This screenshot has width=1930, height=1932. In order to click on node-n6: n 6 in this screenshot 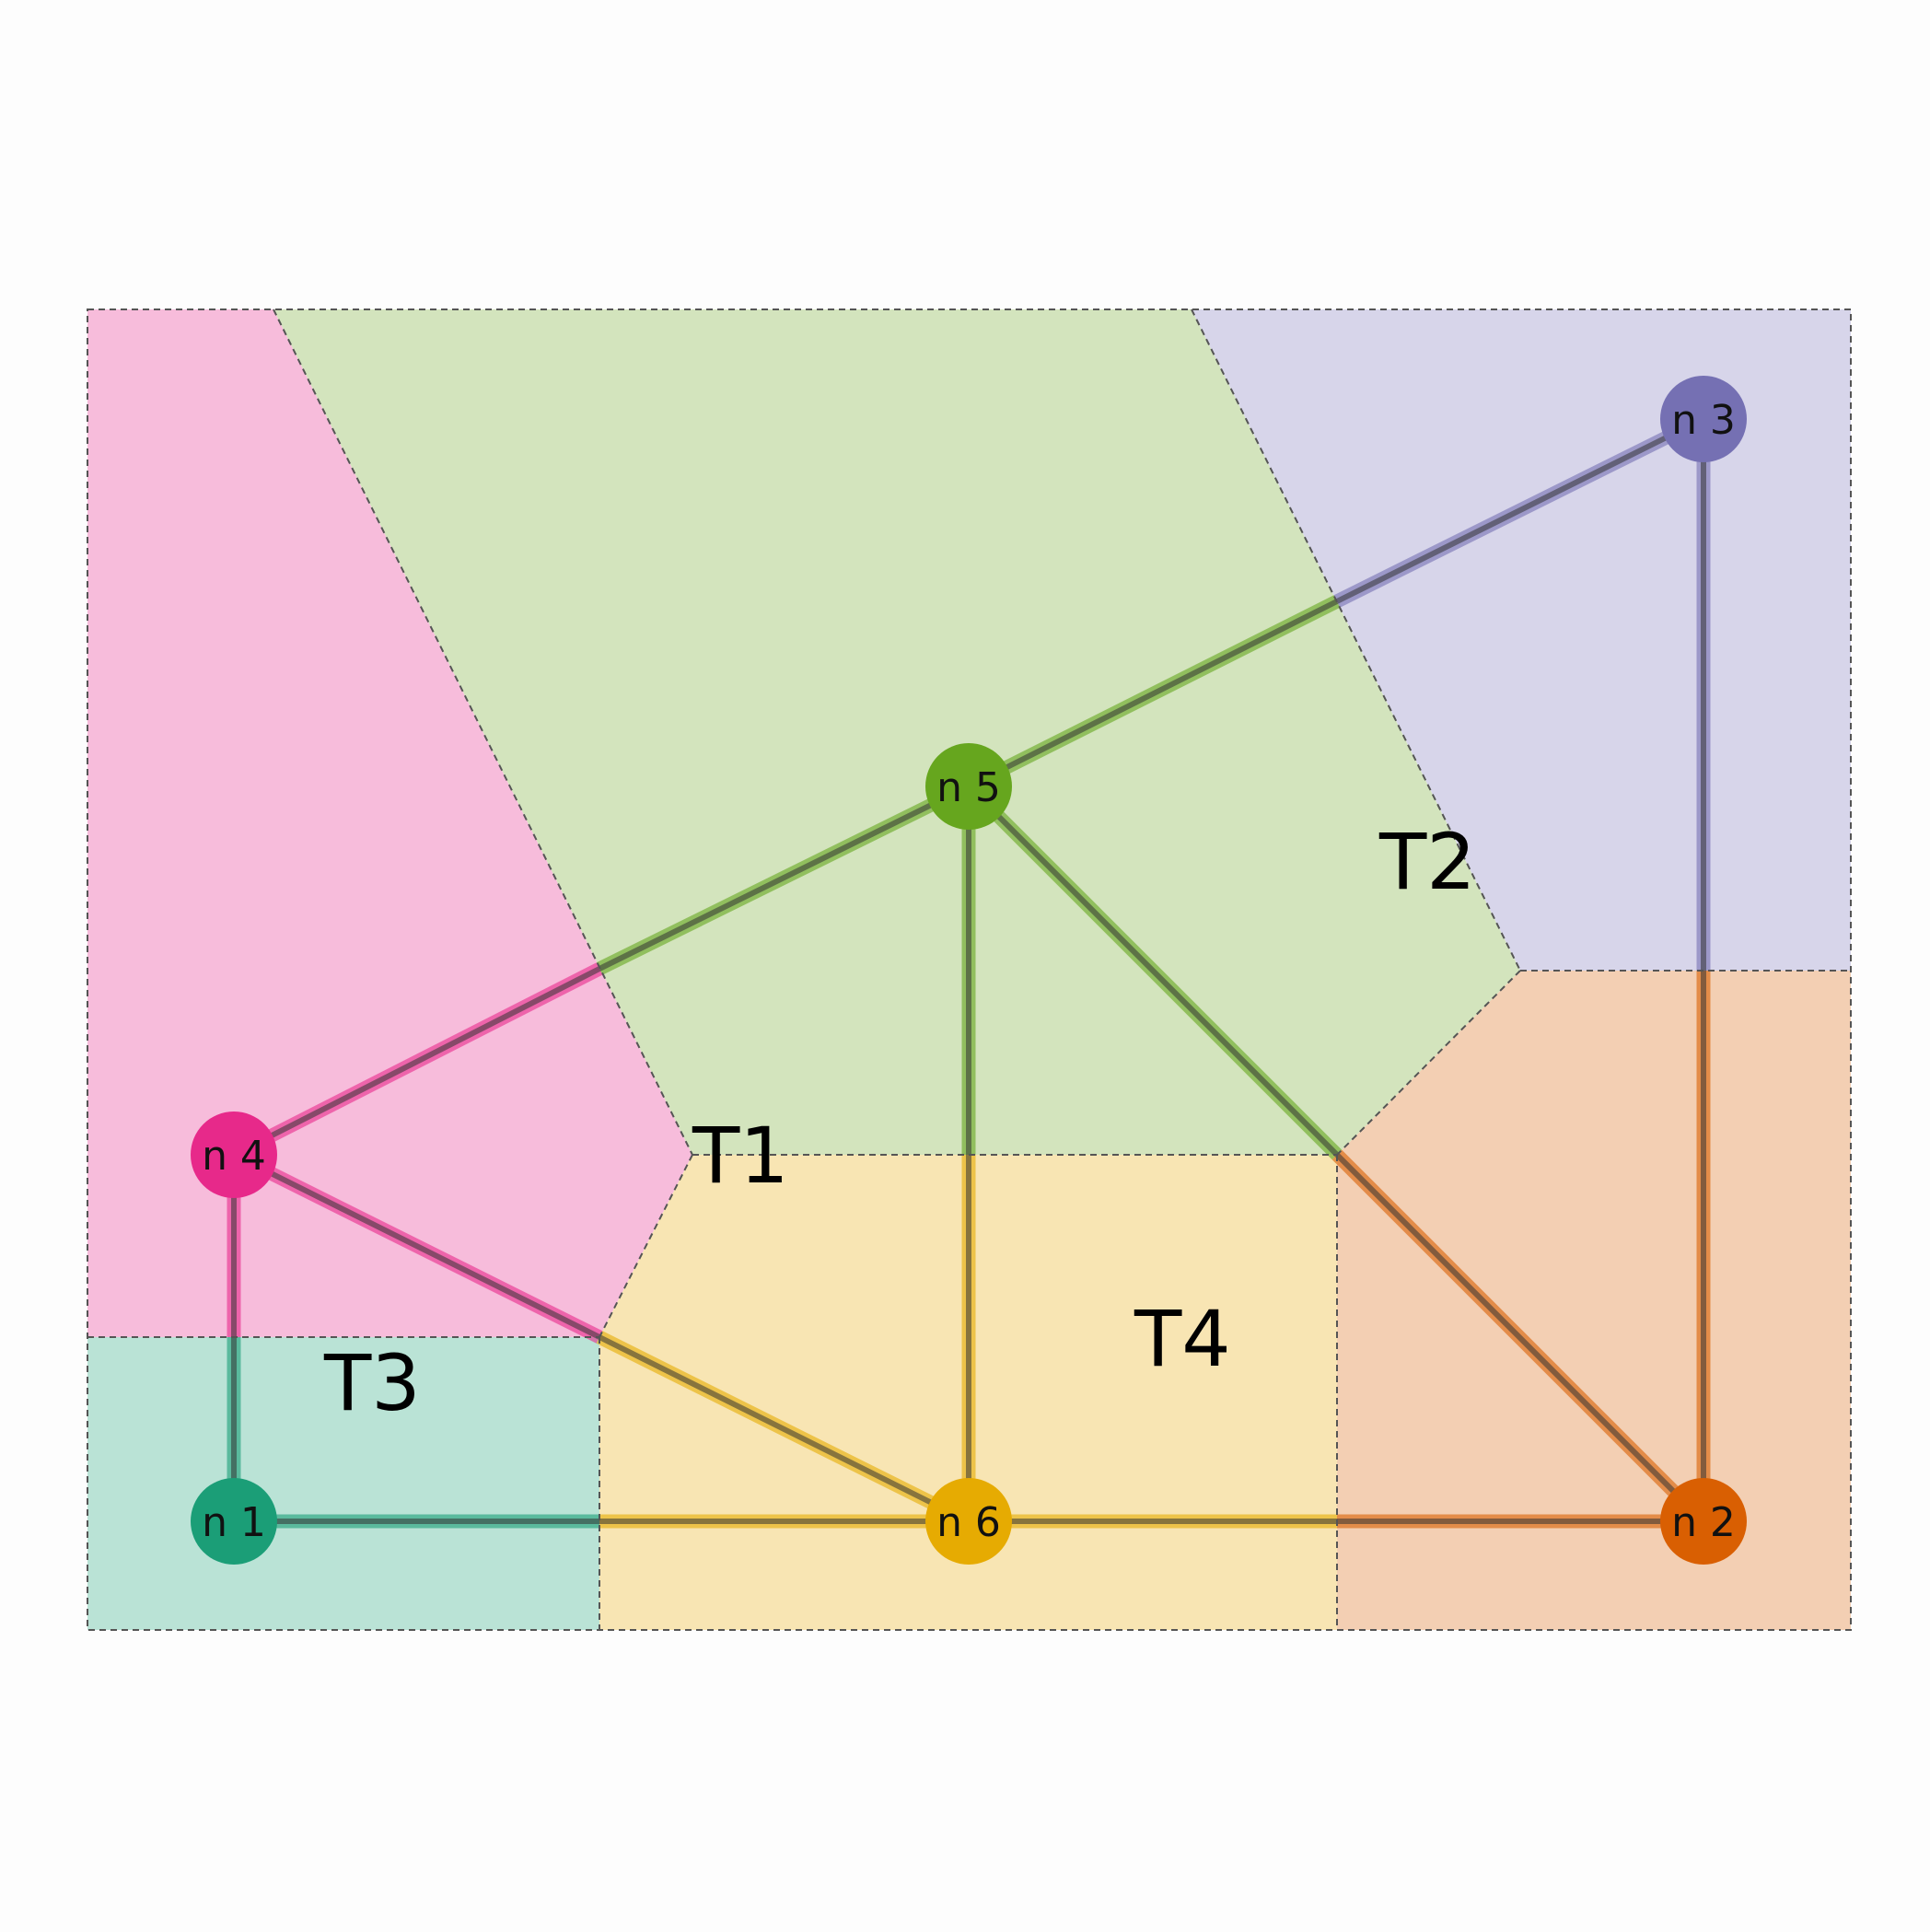, I will do `click(968, 1521)`.